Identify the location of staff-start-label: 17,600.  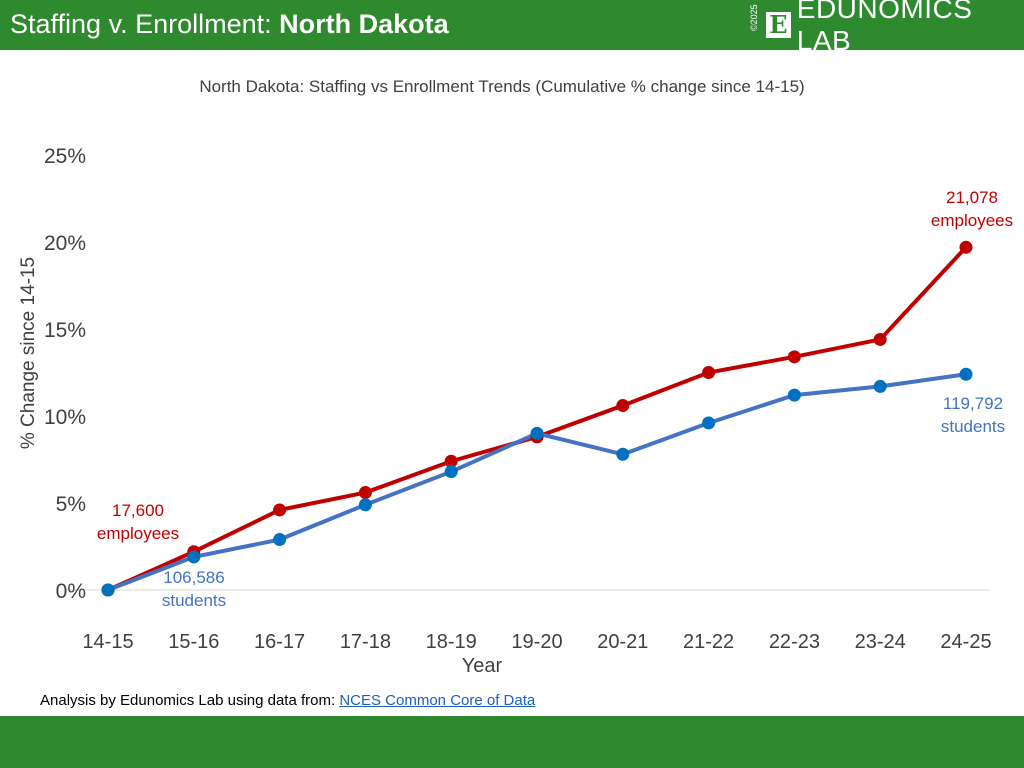
(138, 510).